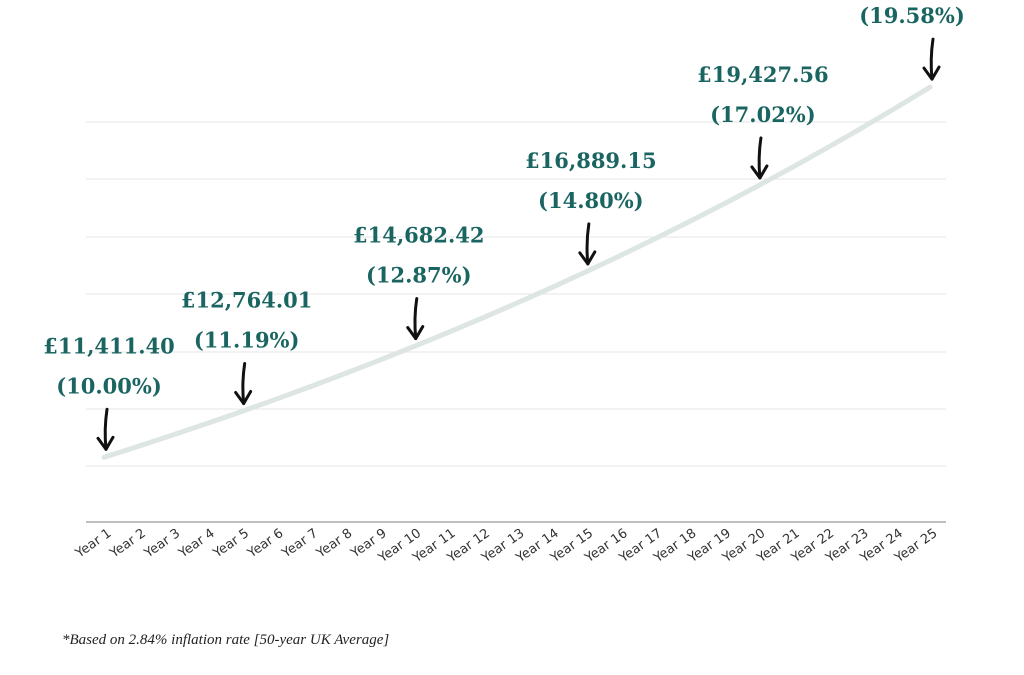 Image resolution: width=1024 pixels, height=675 pixels. Describe the element at coordinates (93, 544) in the screenshot. I see `x-tick-label: Year 1` at that location.